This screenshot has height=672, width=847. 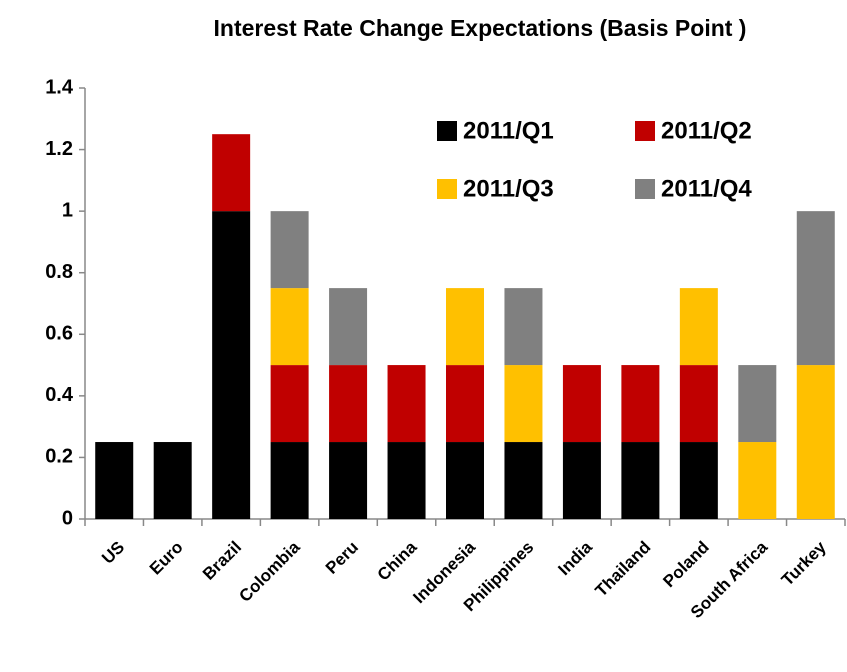 I want to click on y-tick-label: 0.4, so click(x=59, y=395).